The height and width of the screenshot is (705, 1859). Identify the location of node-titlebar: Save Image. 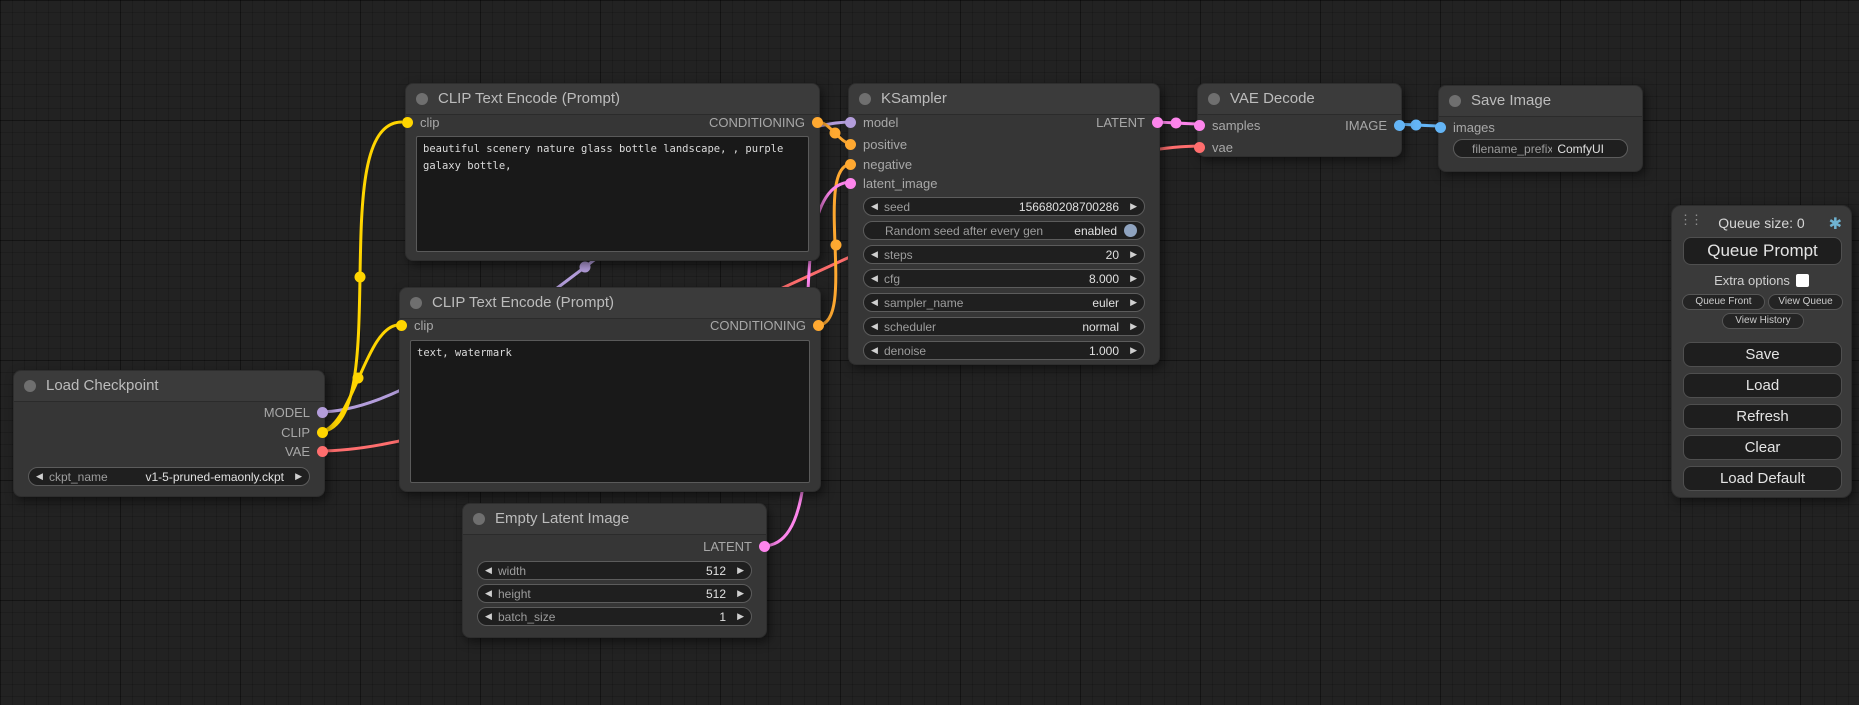
(1540, 101).